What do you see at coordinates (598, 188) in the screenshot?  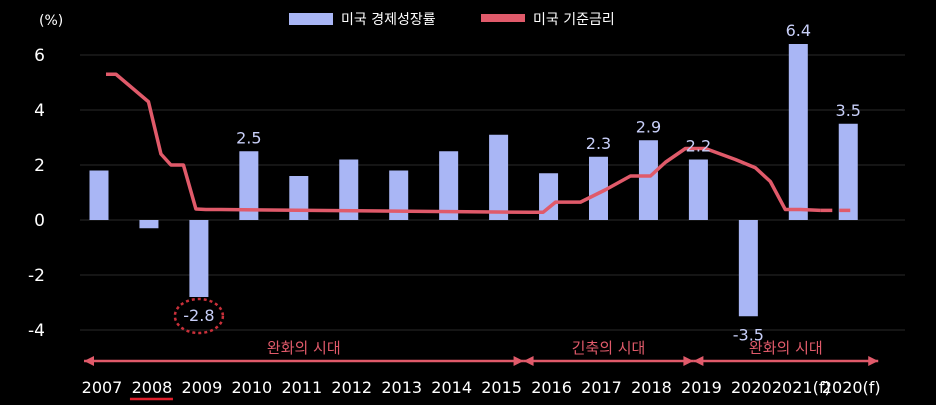 I see `bar-2017` at bounding box center [598, 188].